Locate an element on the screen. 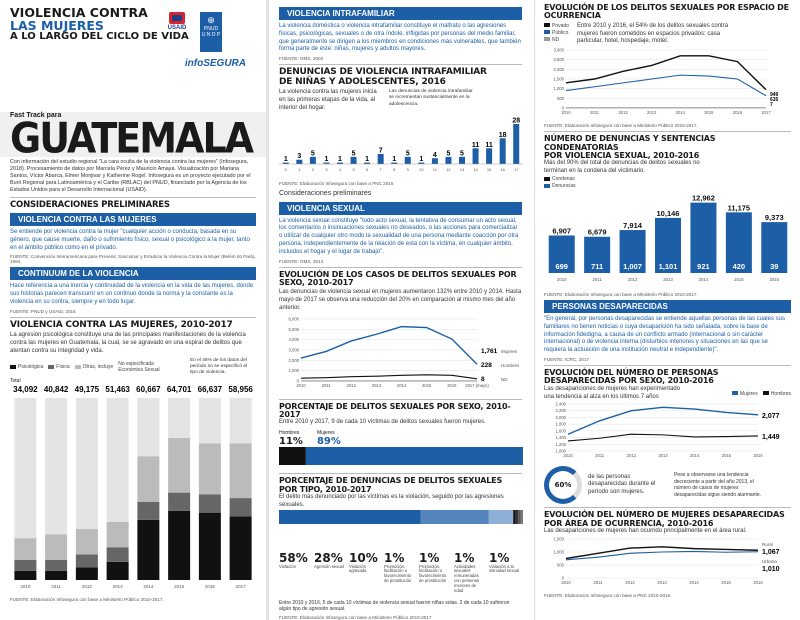 The width and height of the screenshot is (800, 620). total-label-2016: 66,637 is located at coordinates (210, 389).